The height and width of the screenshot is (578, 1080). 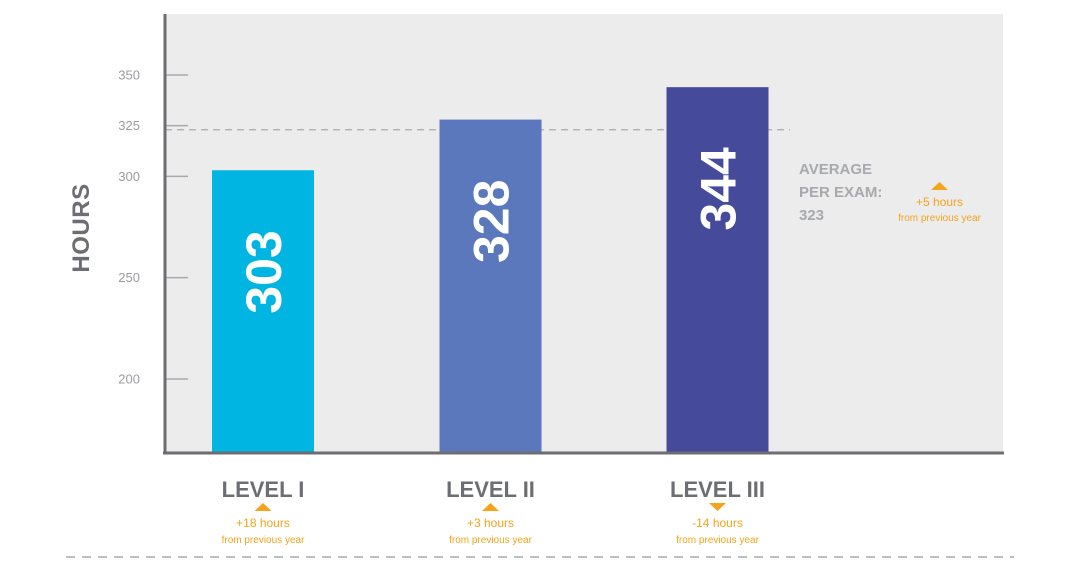 I want to click on category-label: LEVEL II, so click(x=490, y=489).